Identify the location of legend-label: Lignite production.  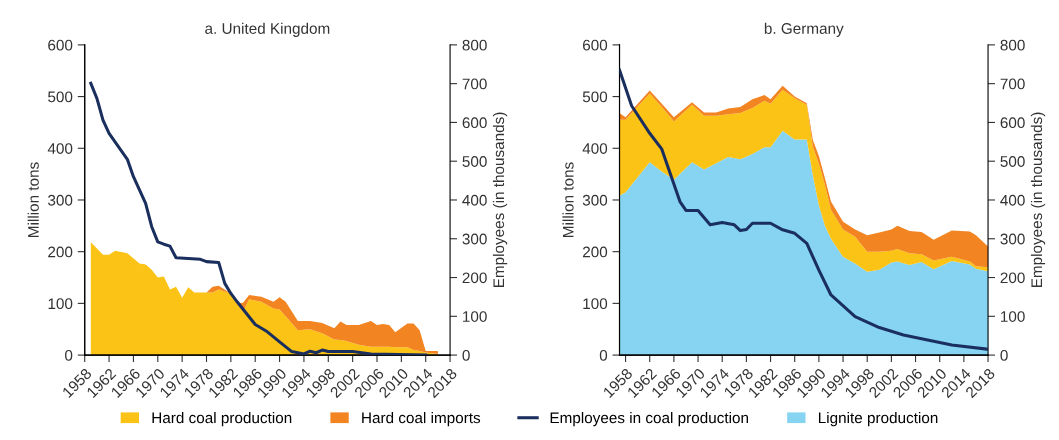
(878, 419).